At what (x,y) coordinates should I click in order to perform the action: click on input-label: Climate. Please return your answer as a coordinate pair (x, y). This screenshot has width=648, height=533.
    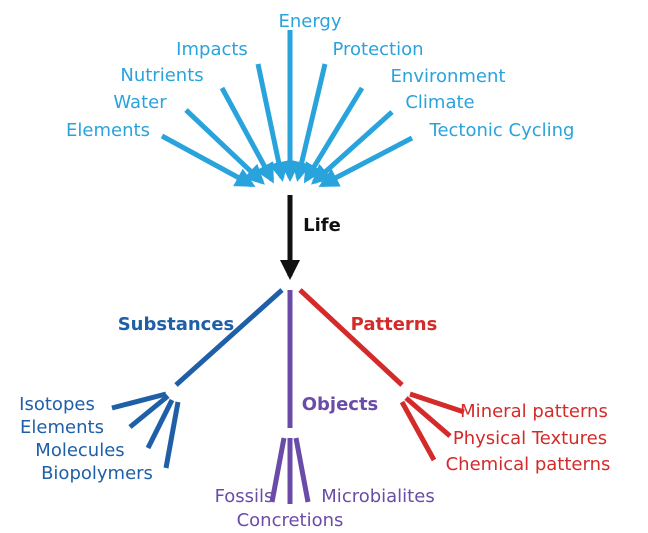
    Looking at the image, I should click on (439, 102).